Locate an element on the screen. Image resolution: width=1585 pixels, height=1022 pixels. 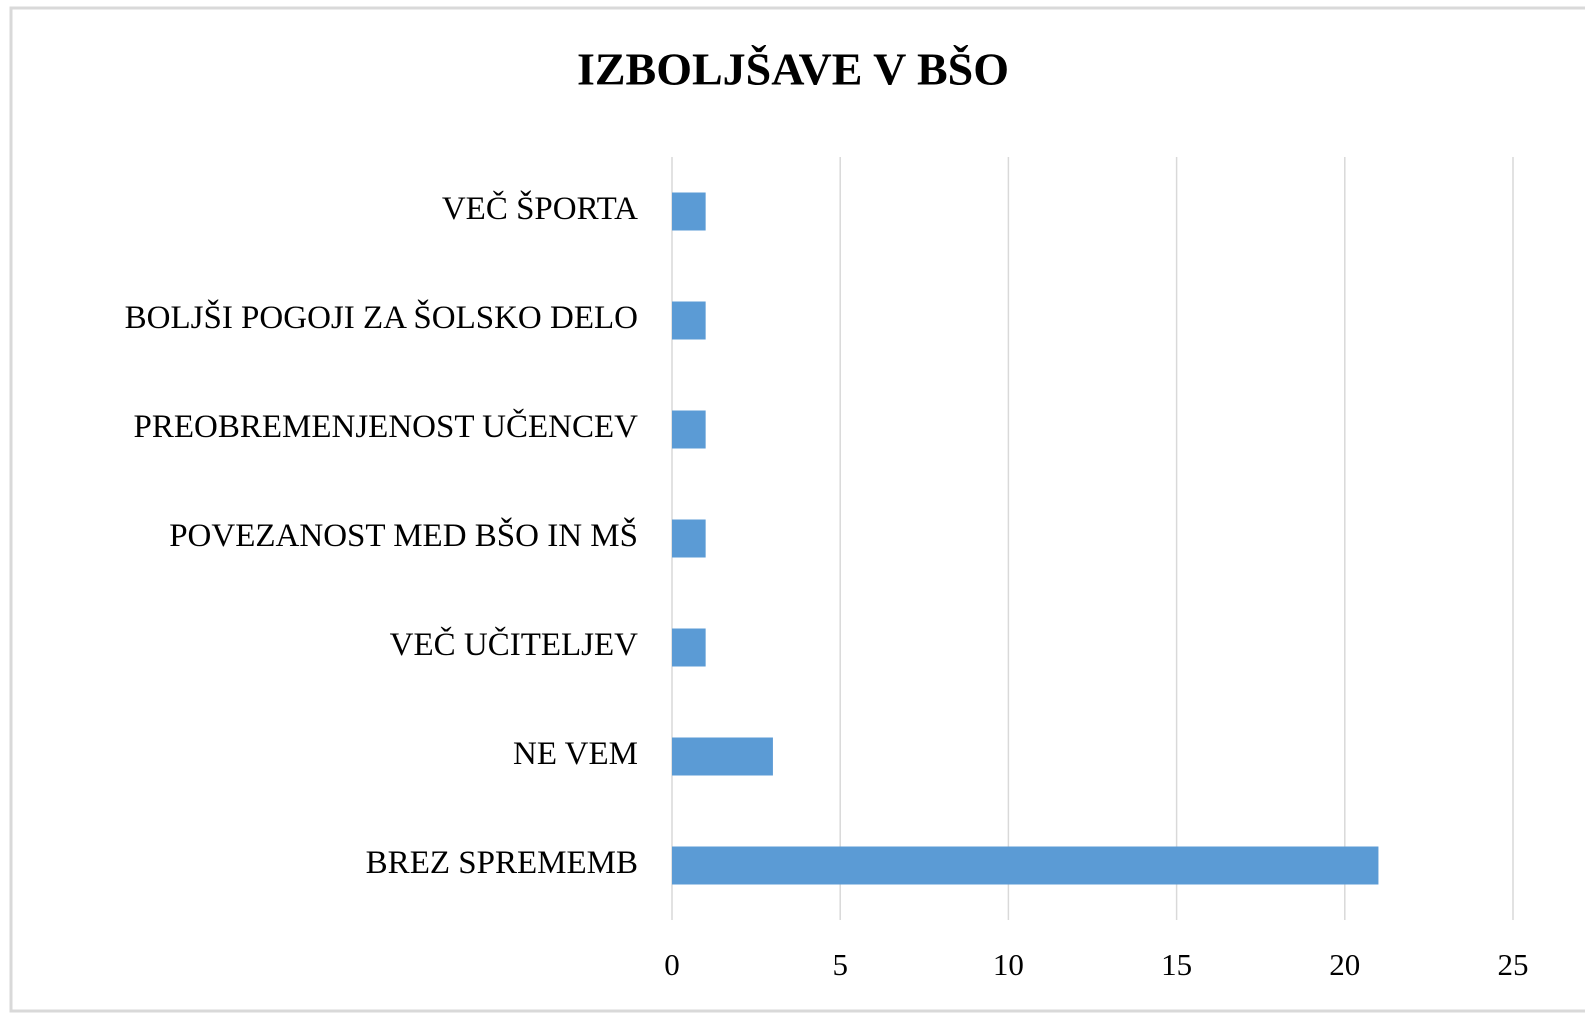
y-tick-label: BREZ SPREMEMB is located at coordinates (502, 863).